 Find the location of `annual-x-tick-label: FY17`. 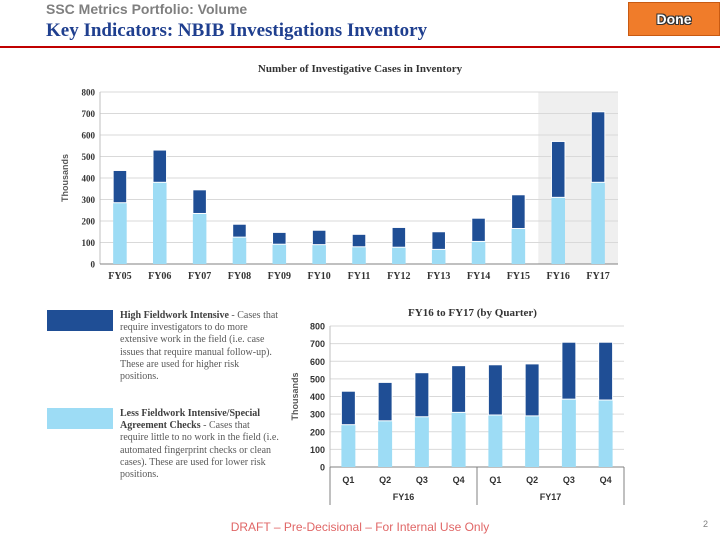

annual-x-tick-label: FY17 is located at coordinates (597, 276).